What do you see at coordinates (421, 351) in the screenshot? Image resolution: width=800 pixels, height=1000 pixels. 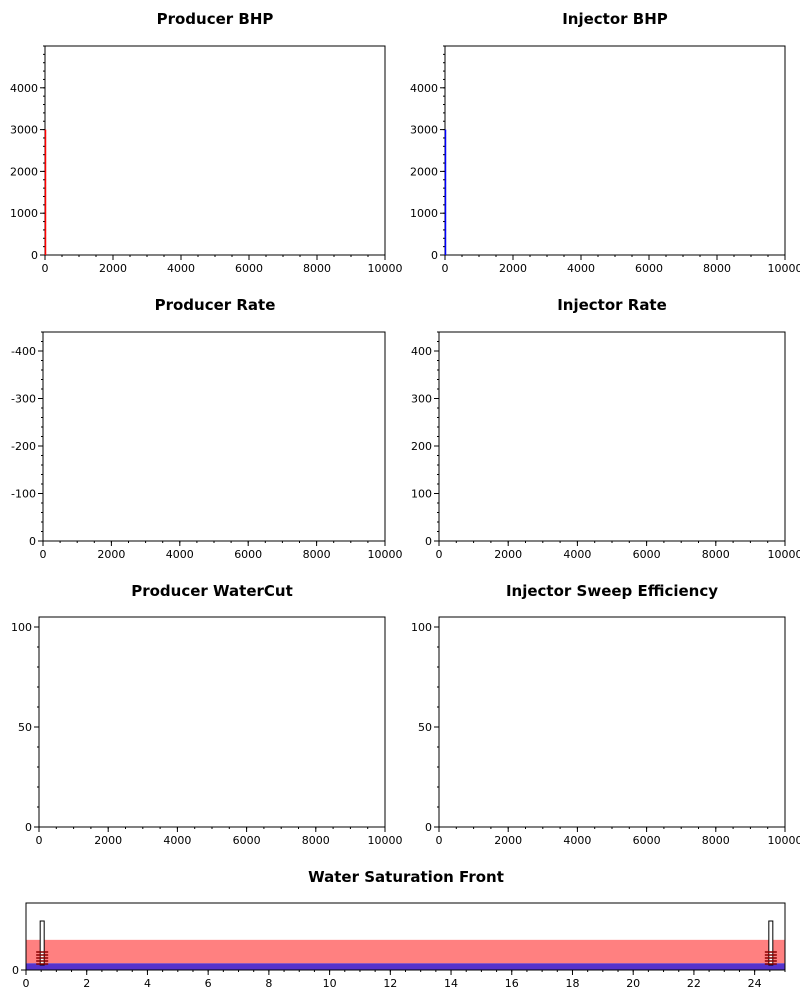 I see `y-tick-label: 400` at bounding box center [421, 351].